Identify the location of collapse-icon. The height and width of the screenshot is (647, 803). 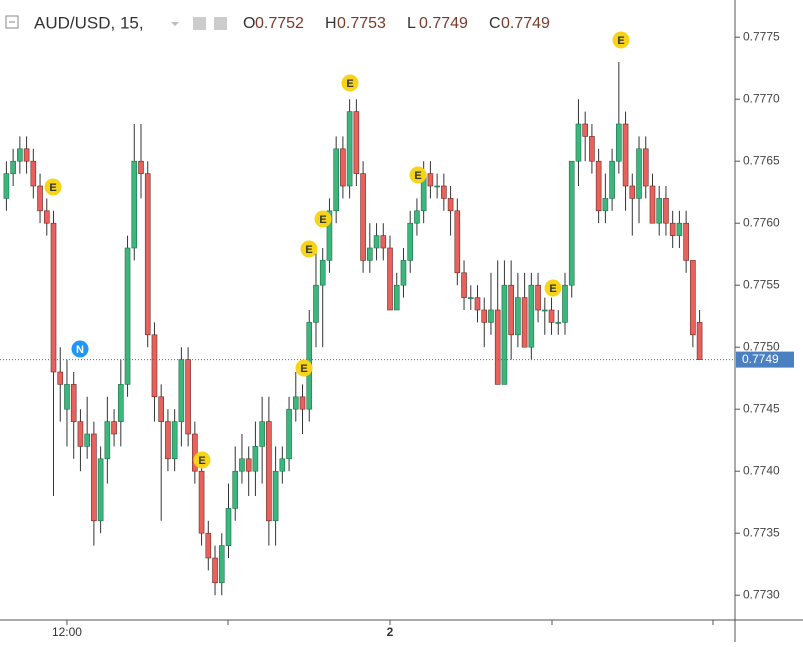
(12, 22).